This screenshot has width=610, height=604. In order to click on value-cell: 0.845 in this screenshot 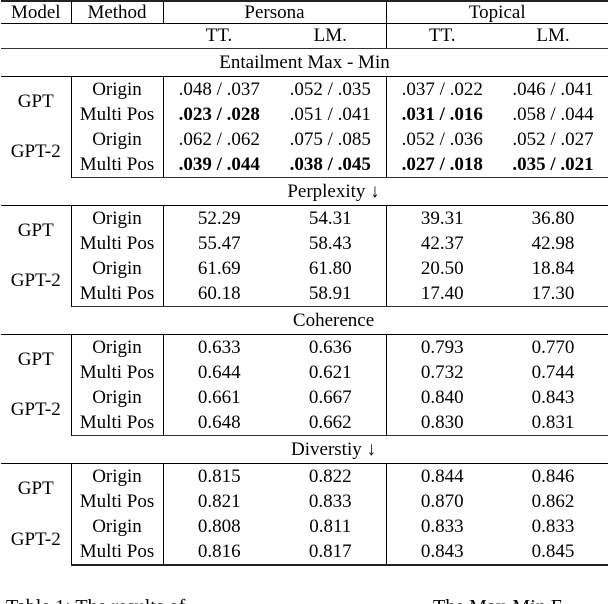, I will do `click(553, 552)`.